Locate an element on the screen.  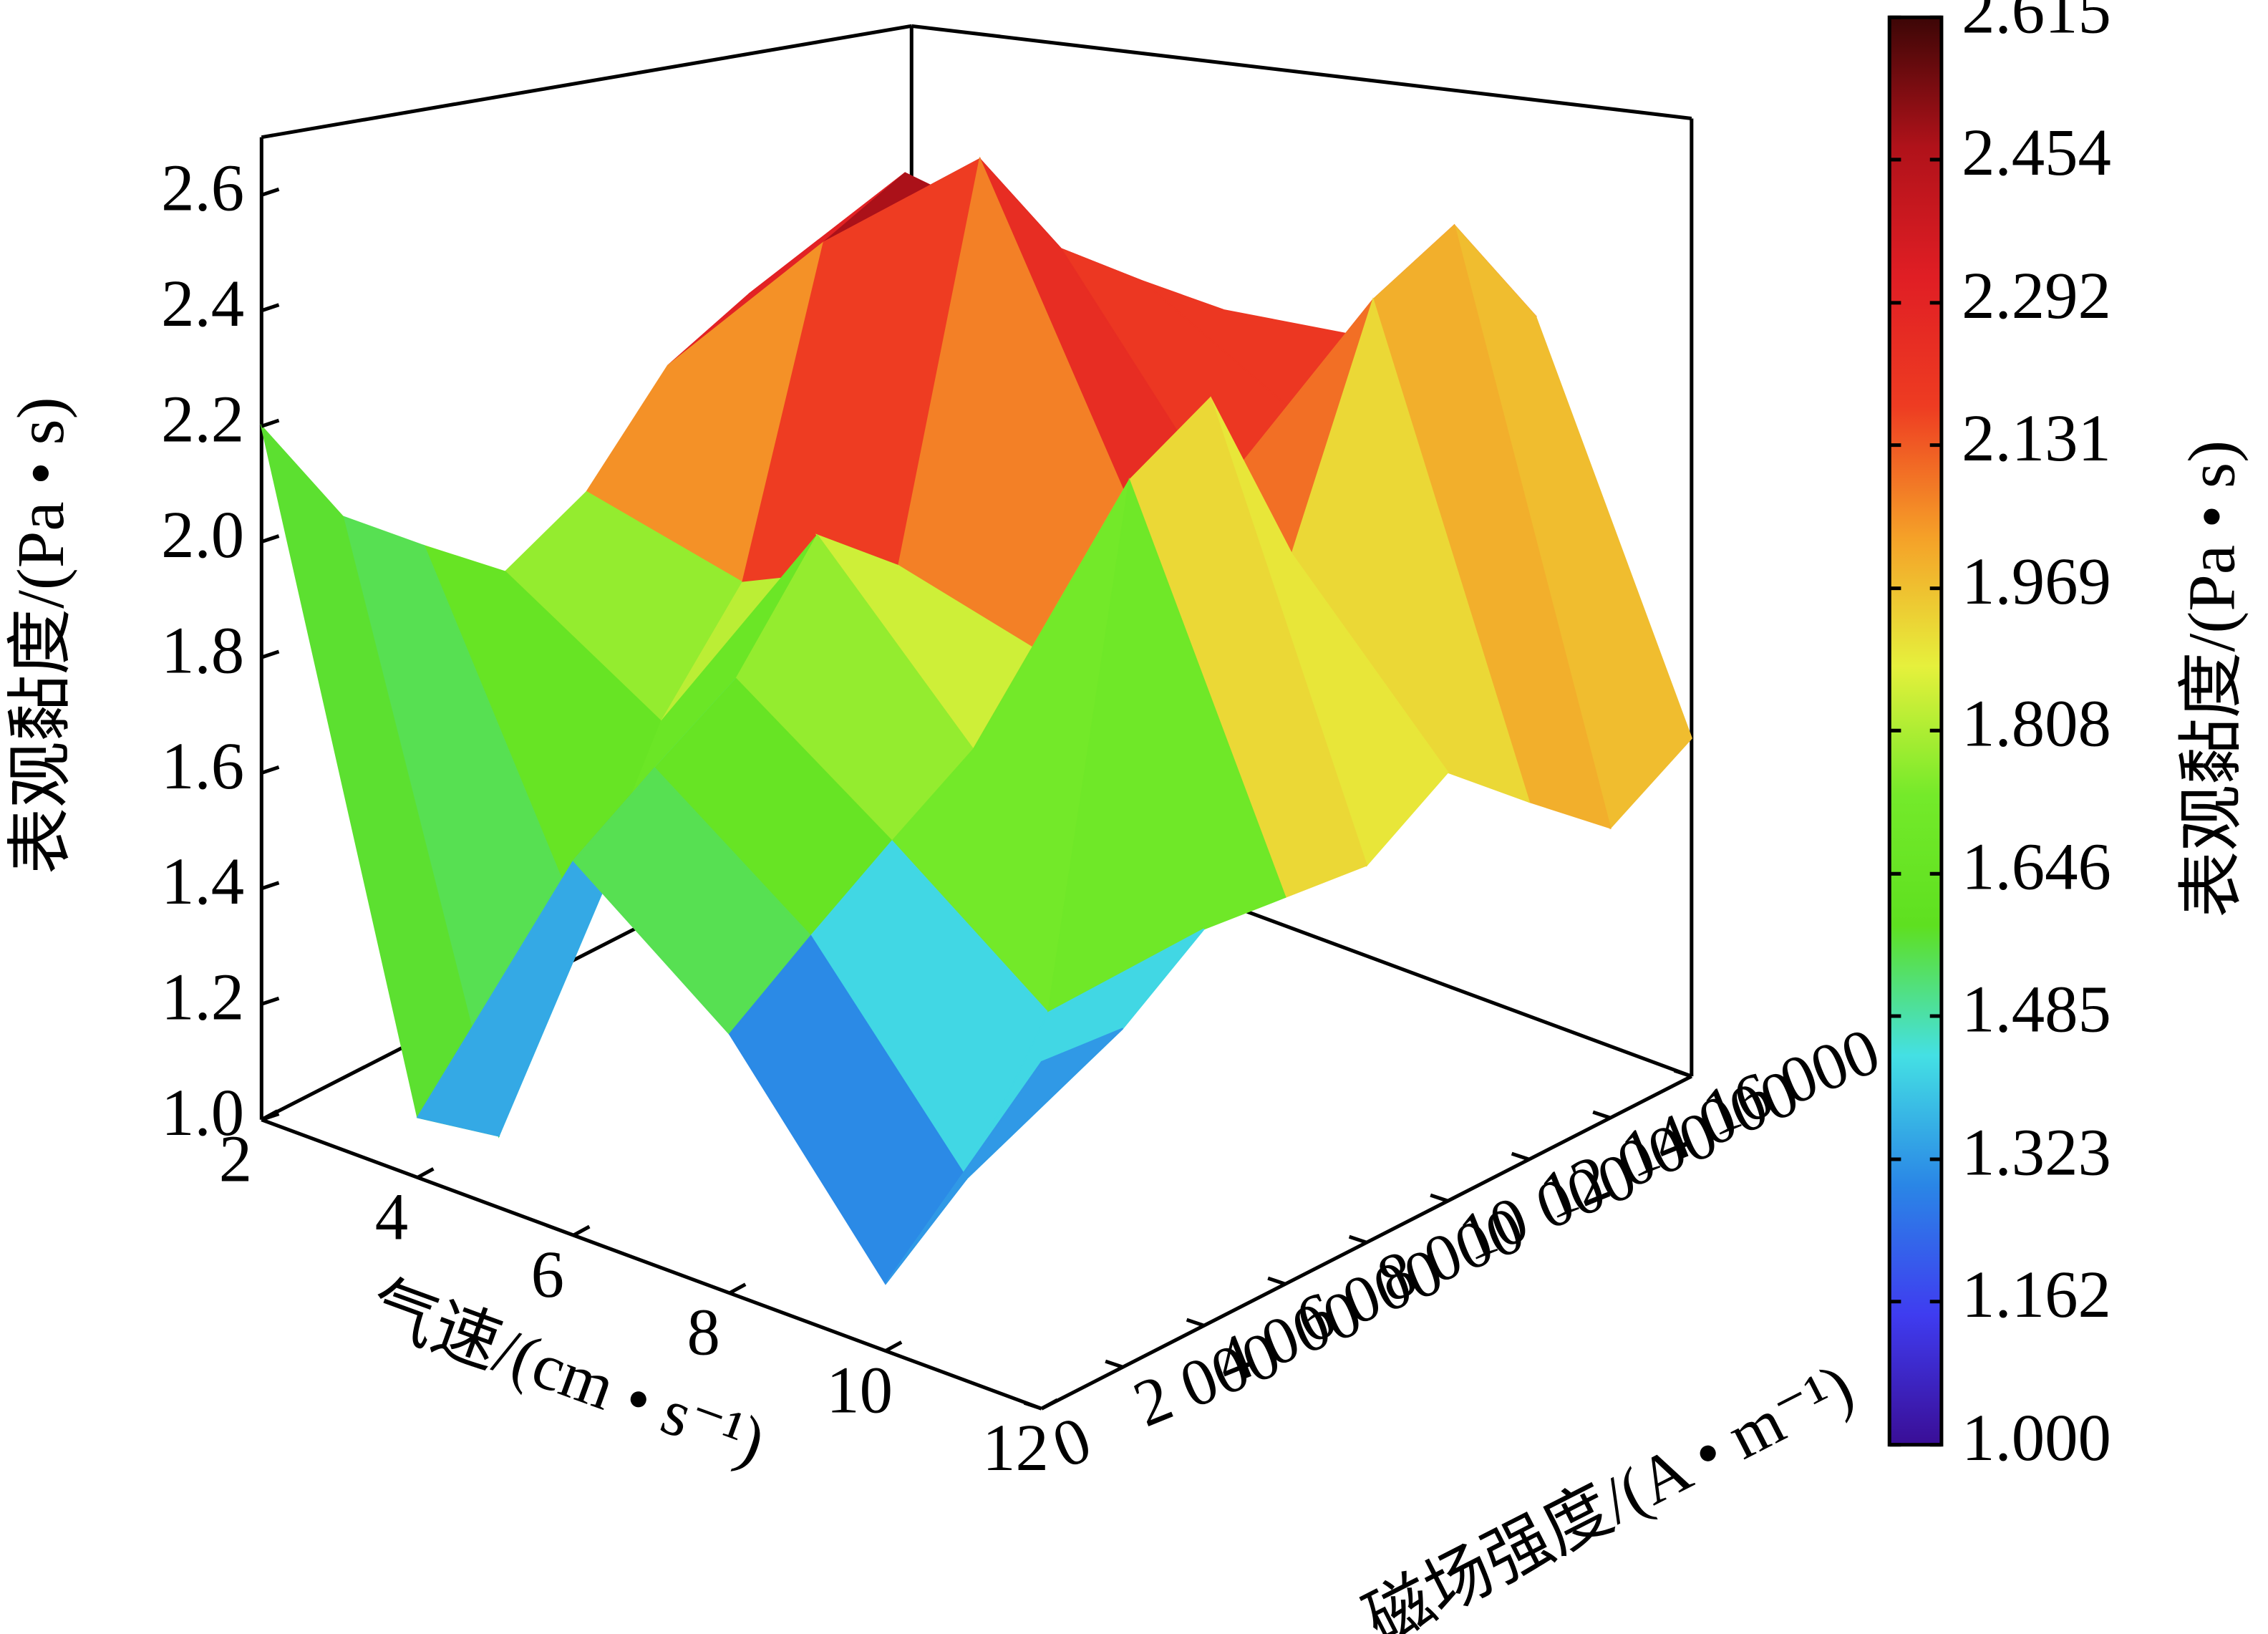
colorbar-label: 表观黏度/(Pa • s) is located at coordinates (2212, 679).